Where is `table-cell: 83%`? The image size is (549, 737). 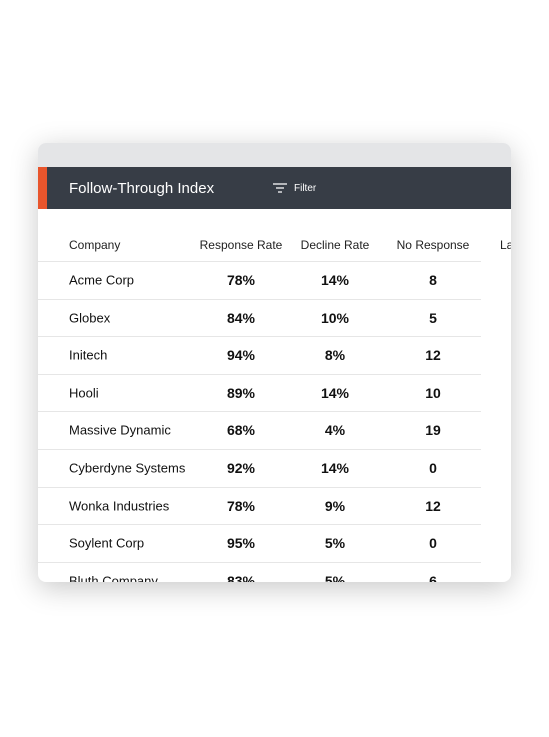
table-cell: 83% is located at coordinates (241, 577).